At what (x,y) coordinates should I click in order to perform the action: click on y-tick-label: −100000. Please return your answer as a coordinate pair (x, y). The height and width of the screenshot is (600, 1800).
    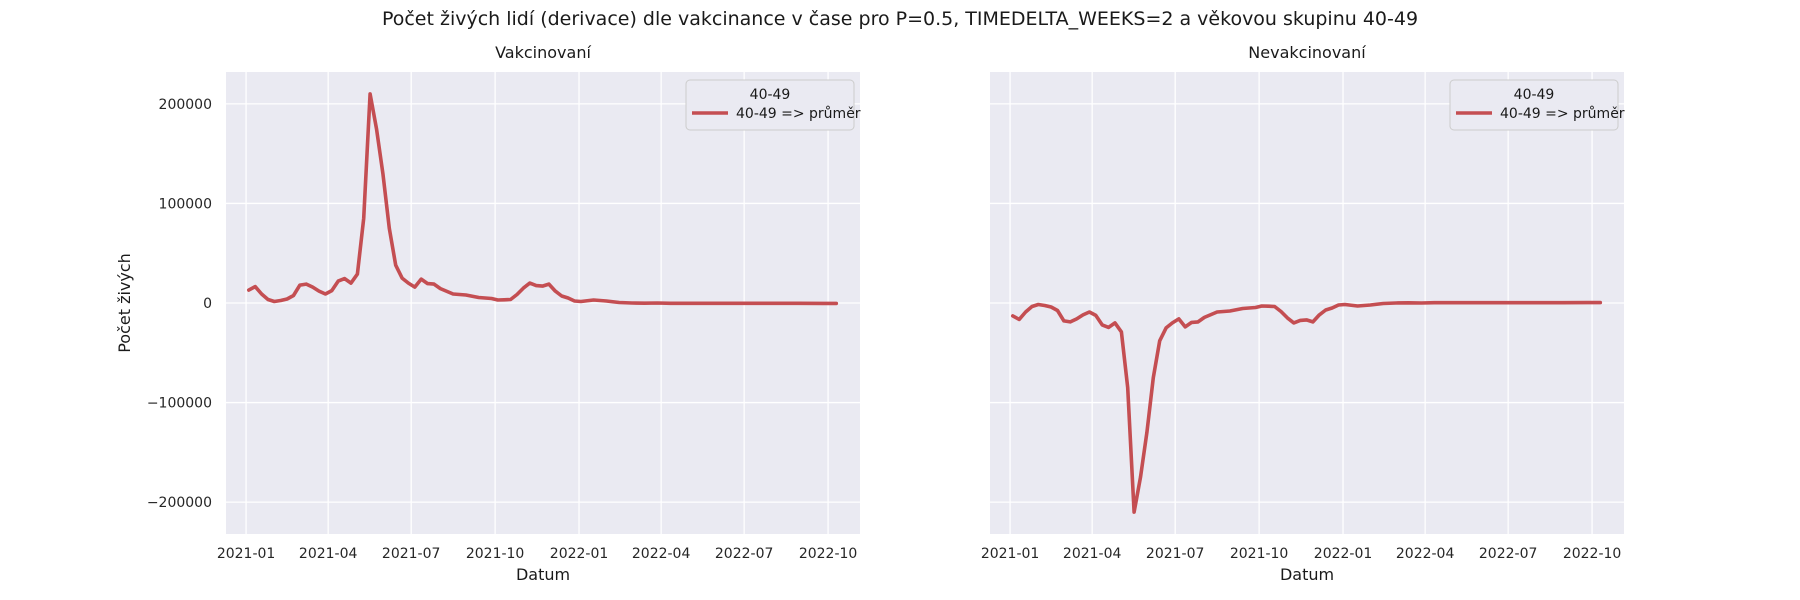
    Looking at the image, I should click on (179, 404).